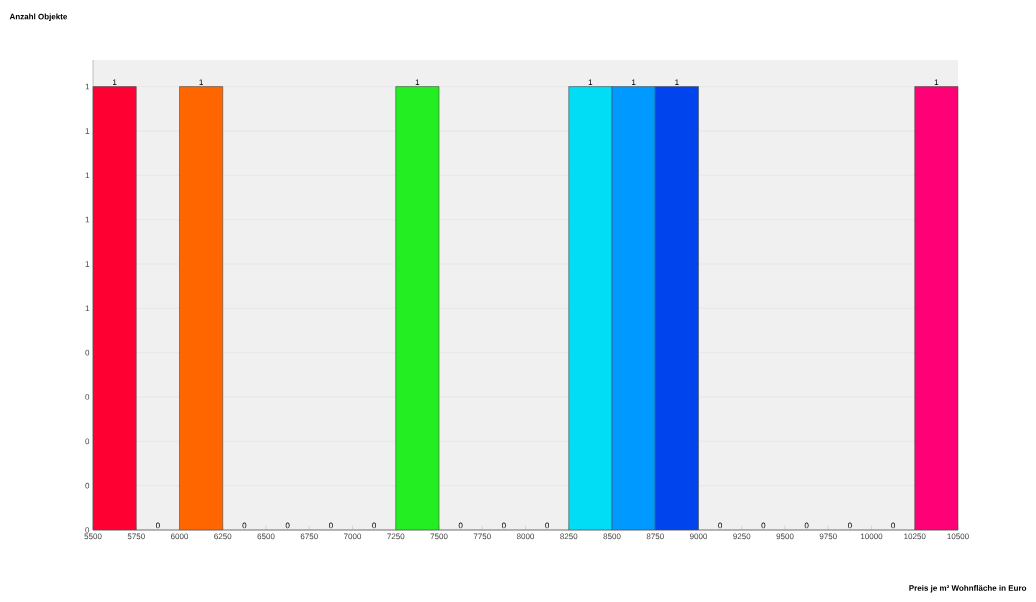 The height and width of the screenshot is (602, 1036). What do you see at coordinates (871, 536) in the screenshot?
I see `x-tick-label: 10000` at bounding box center [871, 536].